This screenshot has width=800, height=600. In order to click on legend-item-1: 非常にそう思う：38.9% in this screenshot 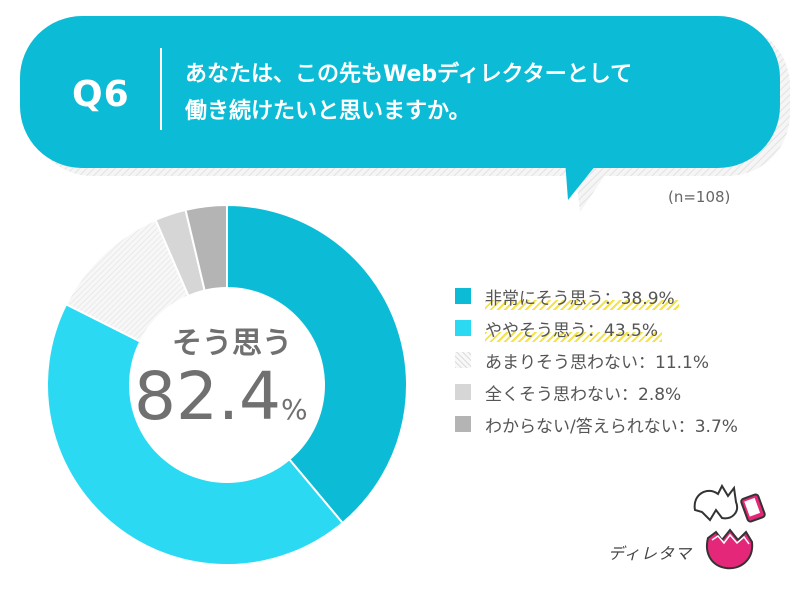, I will do `click(596, 296)`.